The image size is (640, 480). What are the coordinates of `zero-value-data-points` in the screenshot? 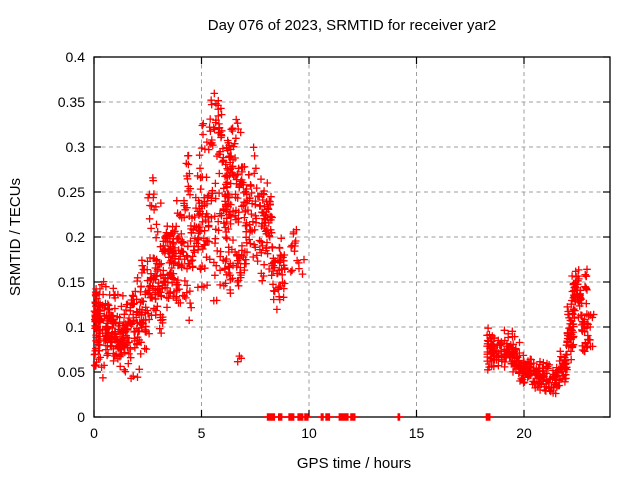 It's located at (378, 417).